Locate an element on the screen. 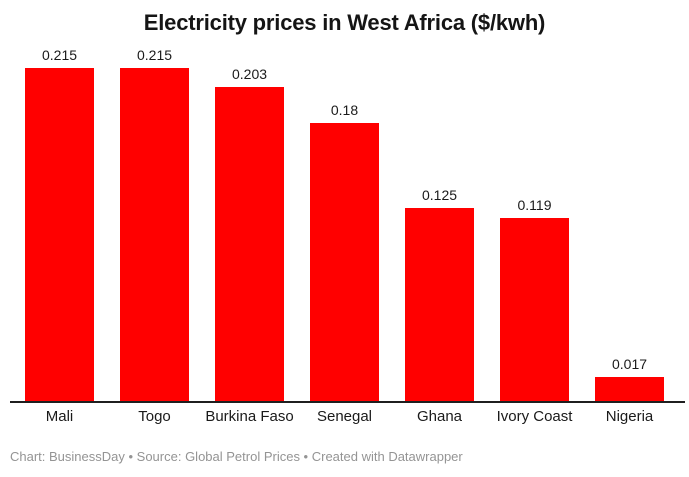 The height and width of the screenshot is (477, 689). bar-togo is located at coordinates (154, 235).